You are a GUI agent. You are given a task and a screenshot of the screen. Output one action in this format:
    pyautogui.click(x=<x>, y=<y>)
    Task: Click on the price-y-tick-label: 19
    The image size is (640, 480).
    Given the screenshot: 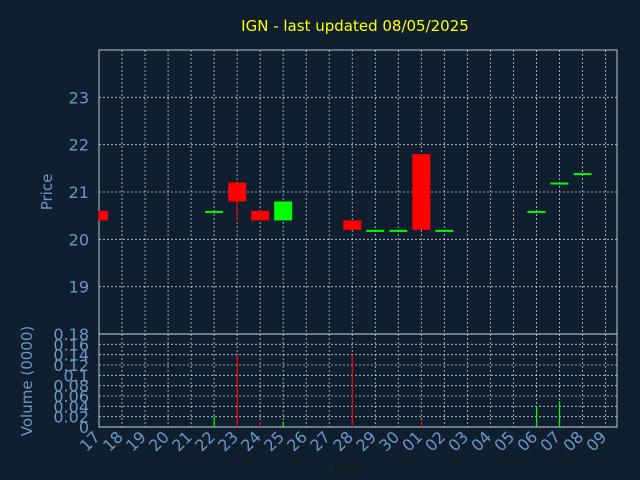 What is the action you would take?
    pyautogui.click(x=79, y=287)
    